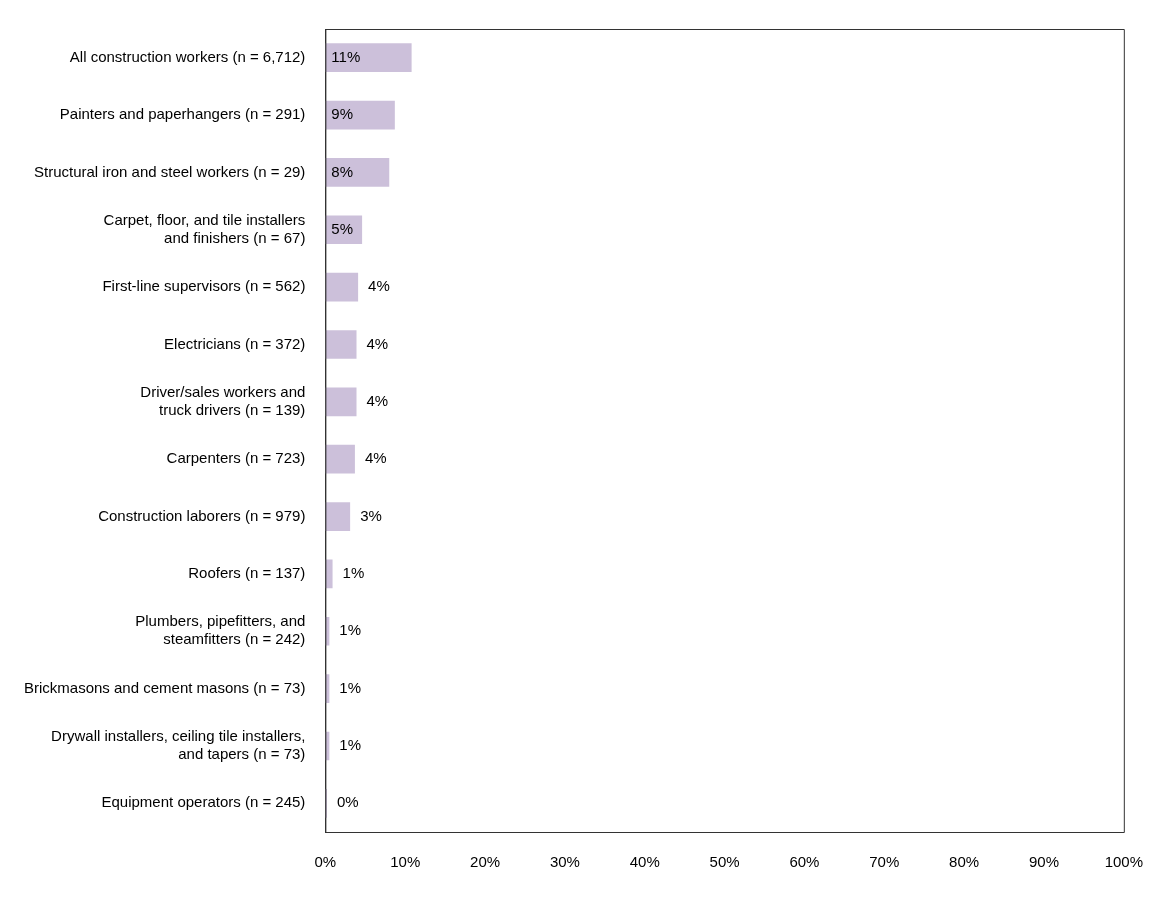 This screenshot has height=900, width=1165. I want to click on x-tick-label: 100%, so click(1124, 862).